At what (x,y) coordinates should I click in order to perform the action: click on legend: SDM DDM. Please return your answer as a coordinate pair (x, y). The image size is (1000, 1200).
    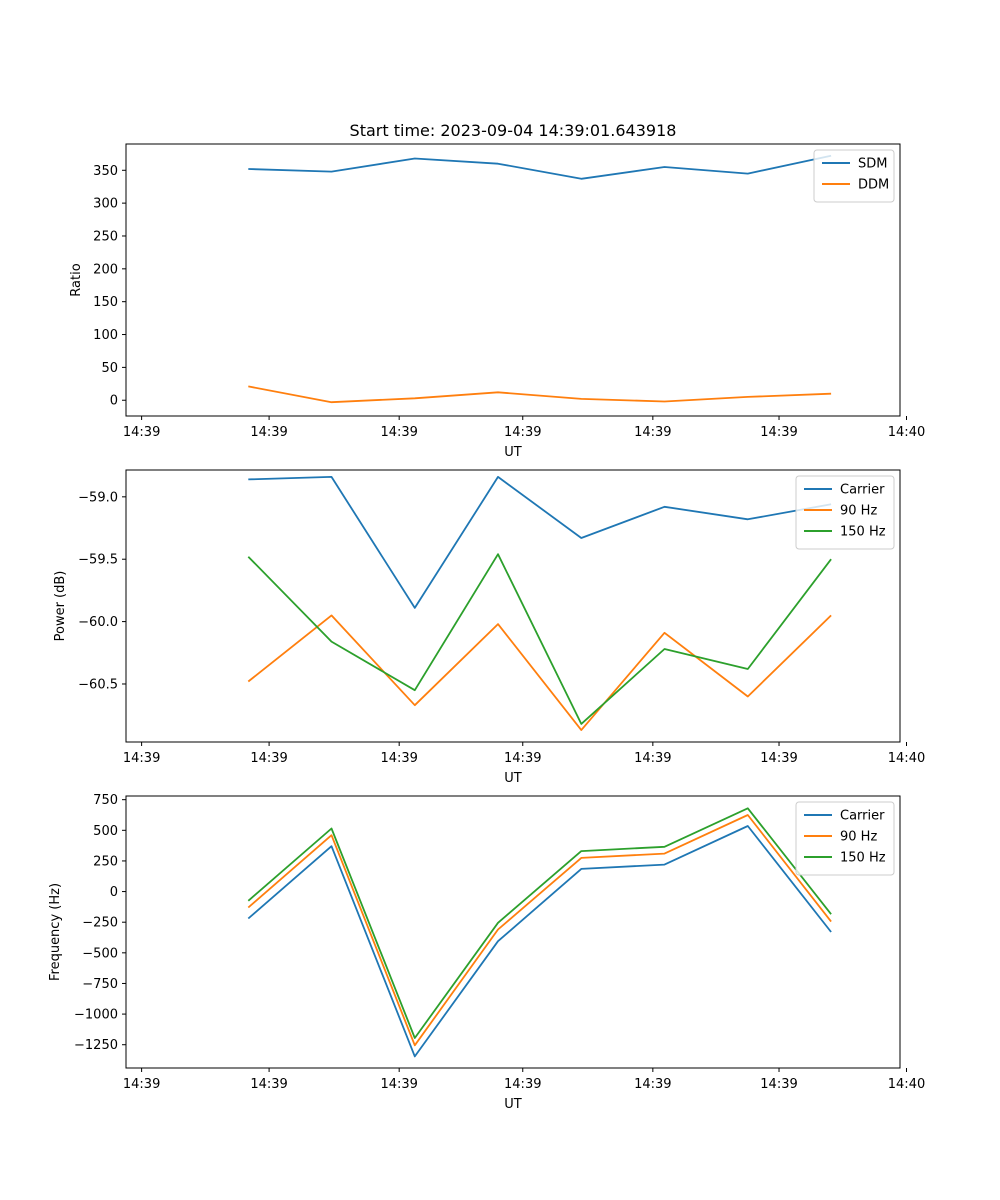
    Looking at the image, I should click on (854, 176).